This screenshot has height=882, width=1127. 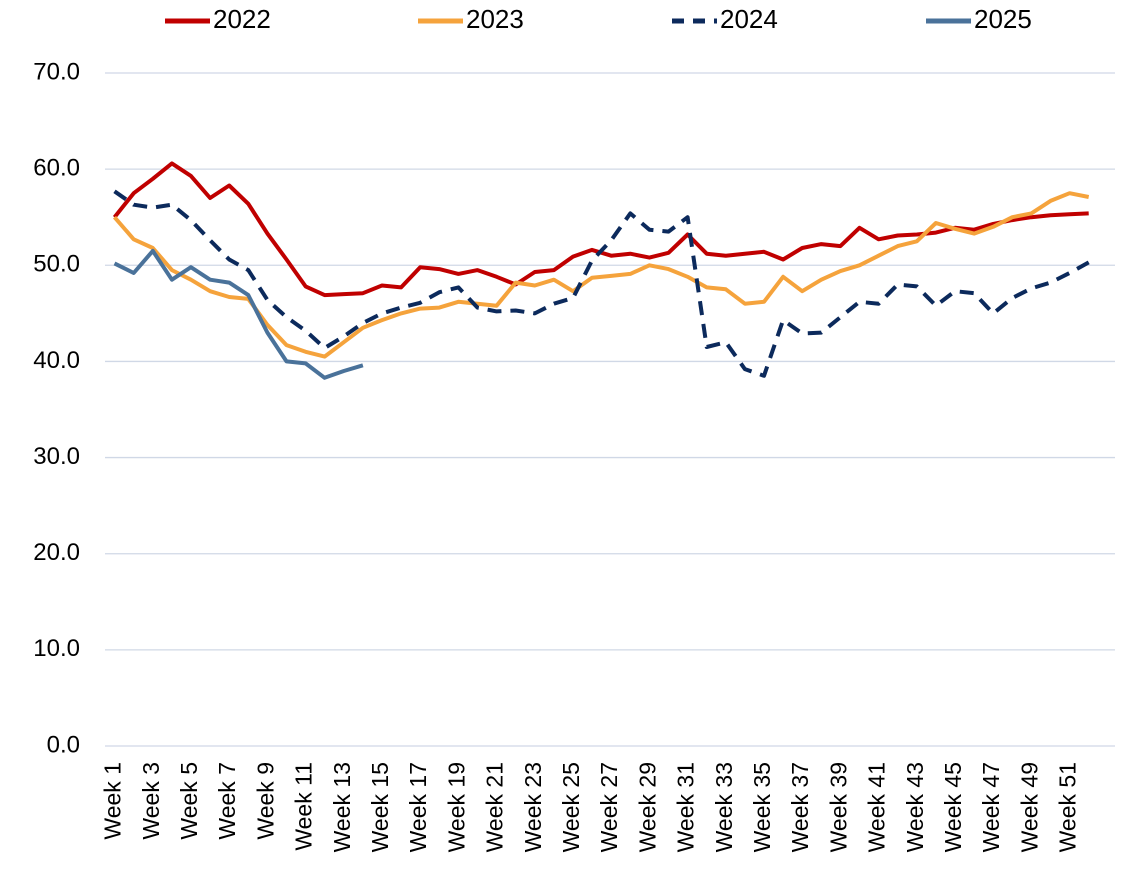 I want to click on y-tick-label: 50.0, so click(x=56, y=264).